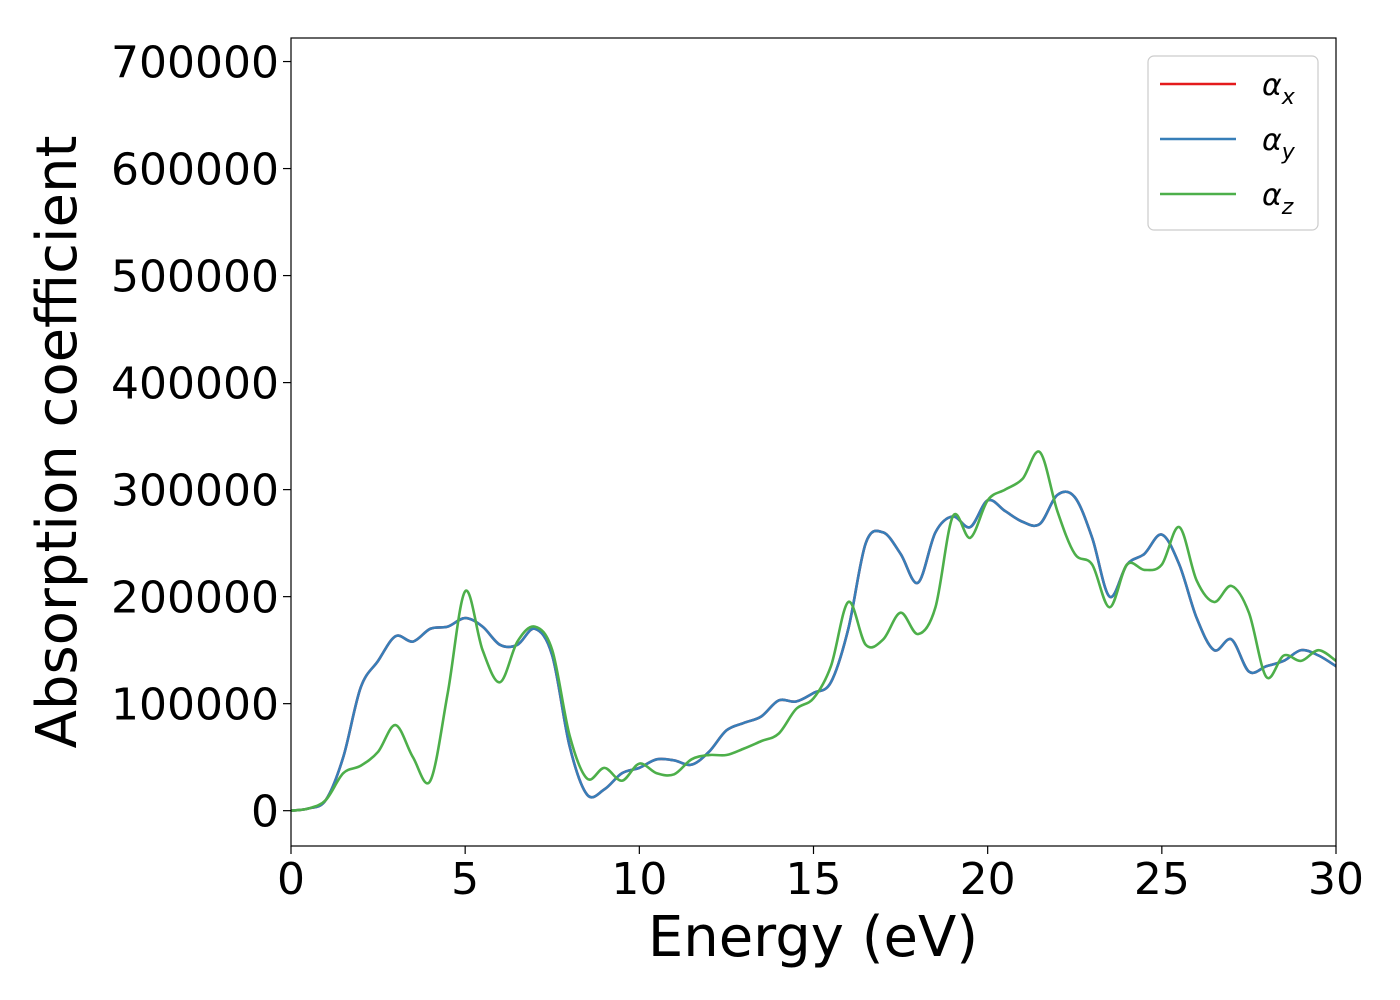 Image resolution: width=1400 pixels, height=1000 pixels. Describe the element at coordinates (195, 598) in the screenshot. I see `y-tick-label: 200000` at that location.